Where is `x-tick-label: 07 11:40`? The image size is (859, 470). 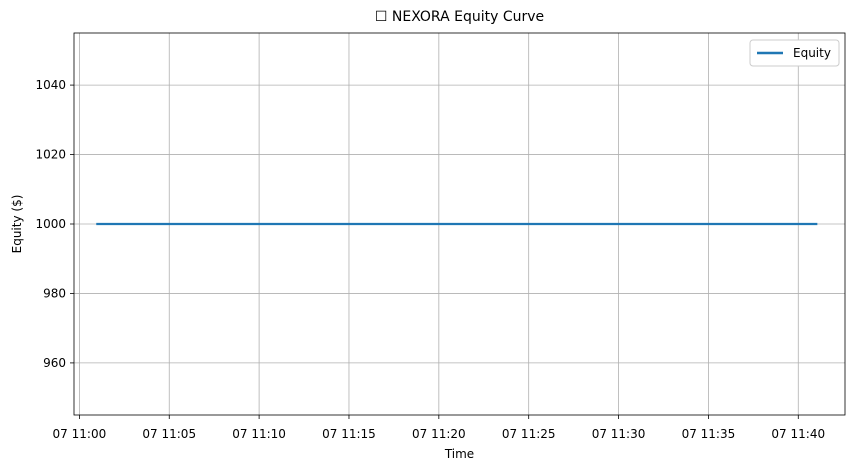 x-tick-label: 07 11:40 is located at coordinates (798, 434).